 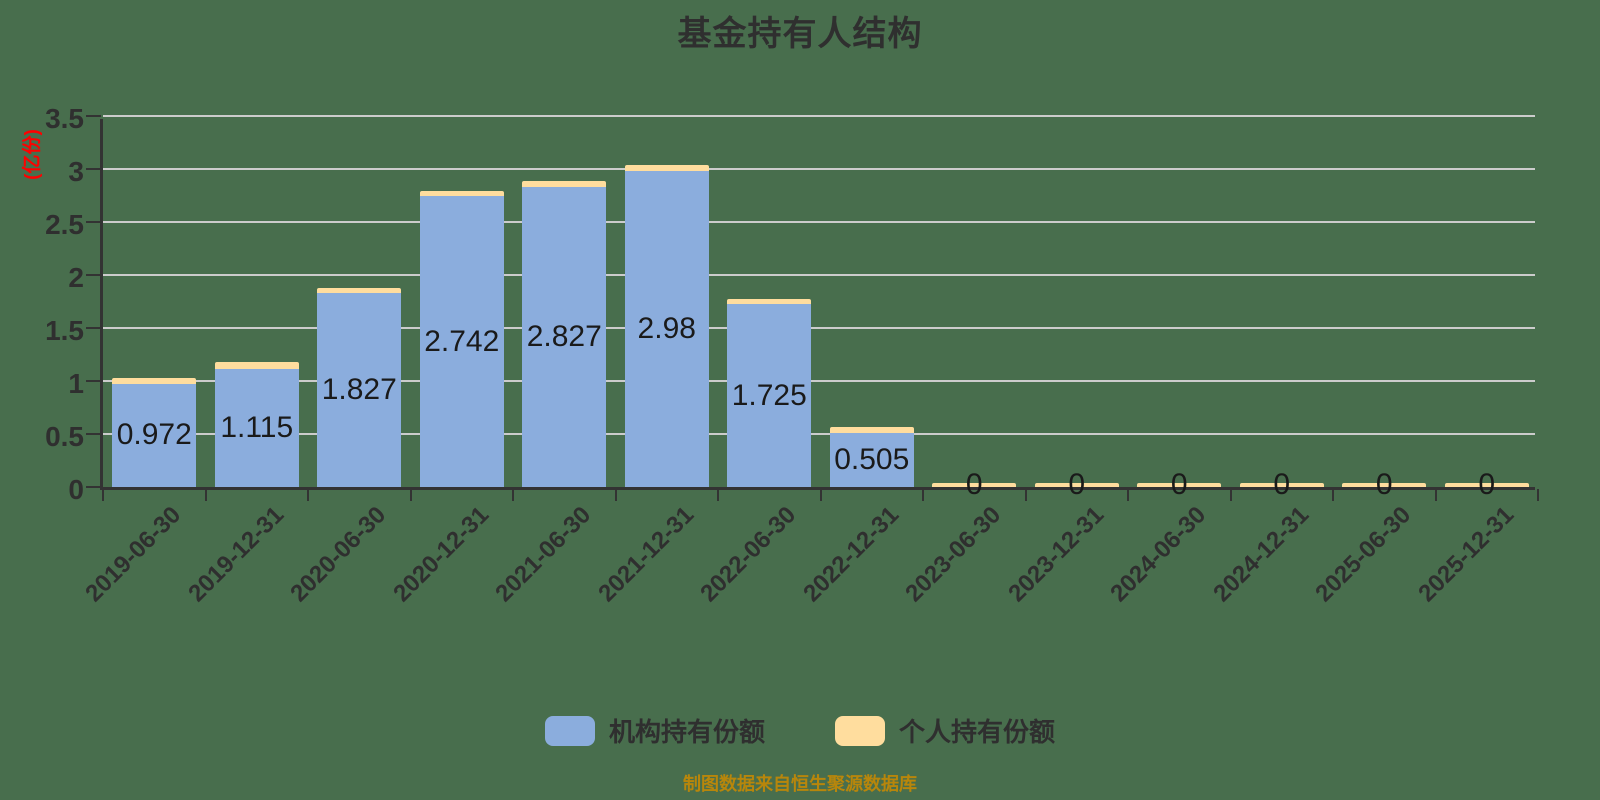 What do you see at coordinates (569, 730) in the screenshot?
I see `legend-swatch-institution` at bounding box center [569, 730].